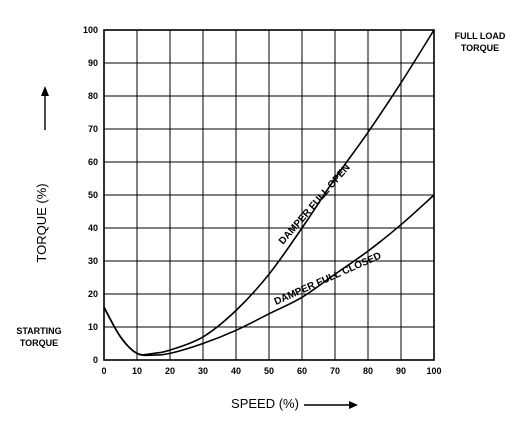 The image size is (524, 426). I want to click on y-tick-label: 70, so click(93, 129).